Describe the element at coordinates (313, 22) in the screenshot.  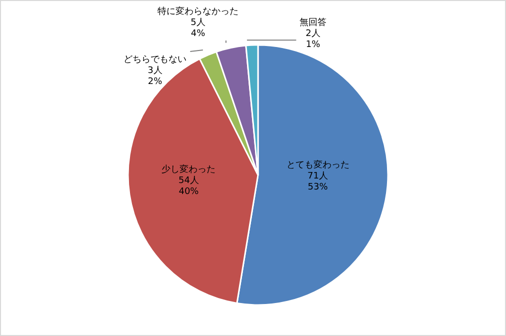
I see `slice-label: 無回答` at that location.